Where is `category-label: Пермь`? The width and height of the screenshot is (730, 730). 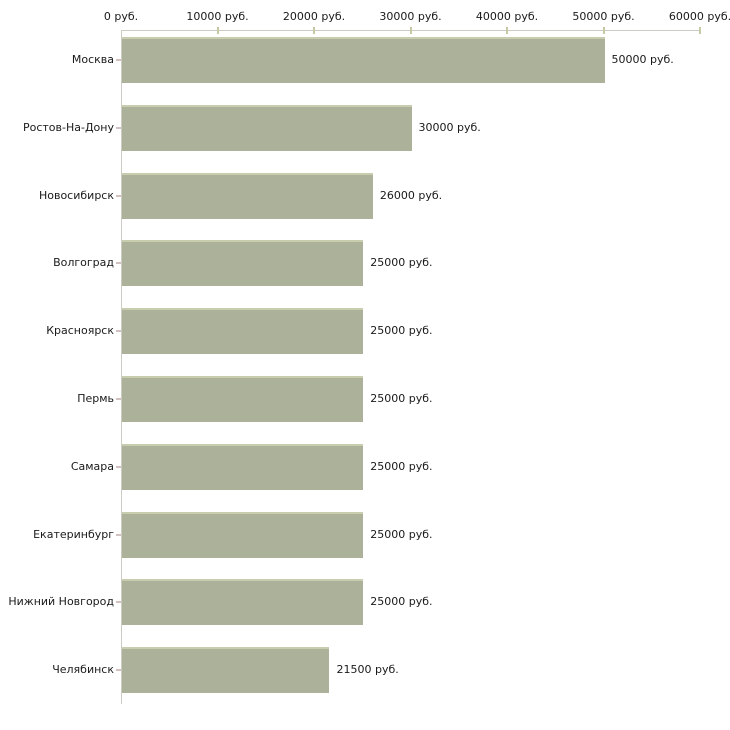 category-label: Пермь is located at coordinates (95, 398).